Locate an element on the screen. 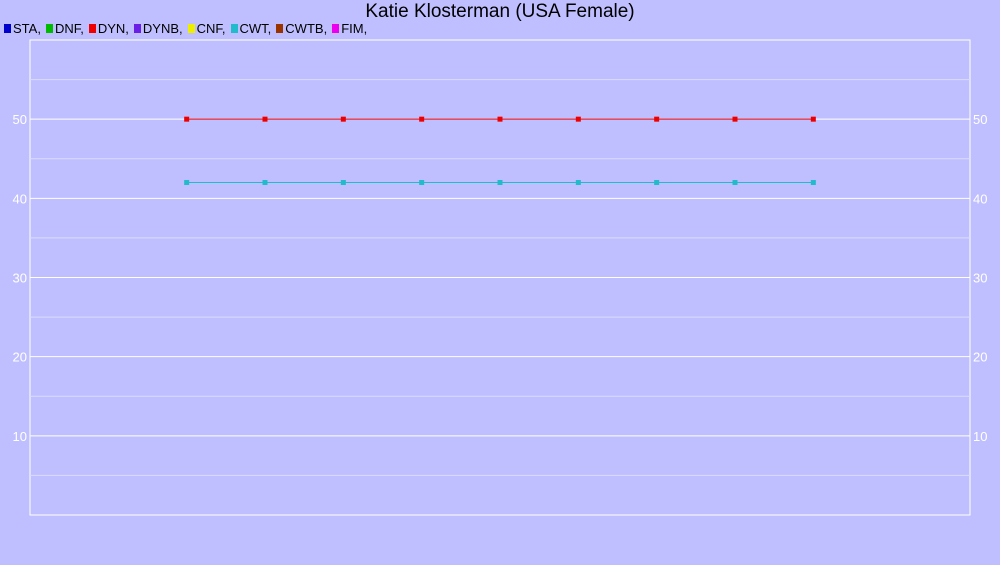  legend-item: DNF, is located at coordinates (64, 28).